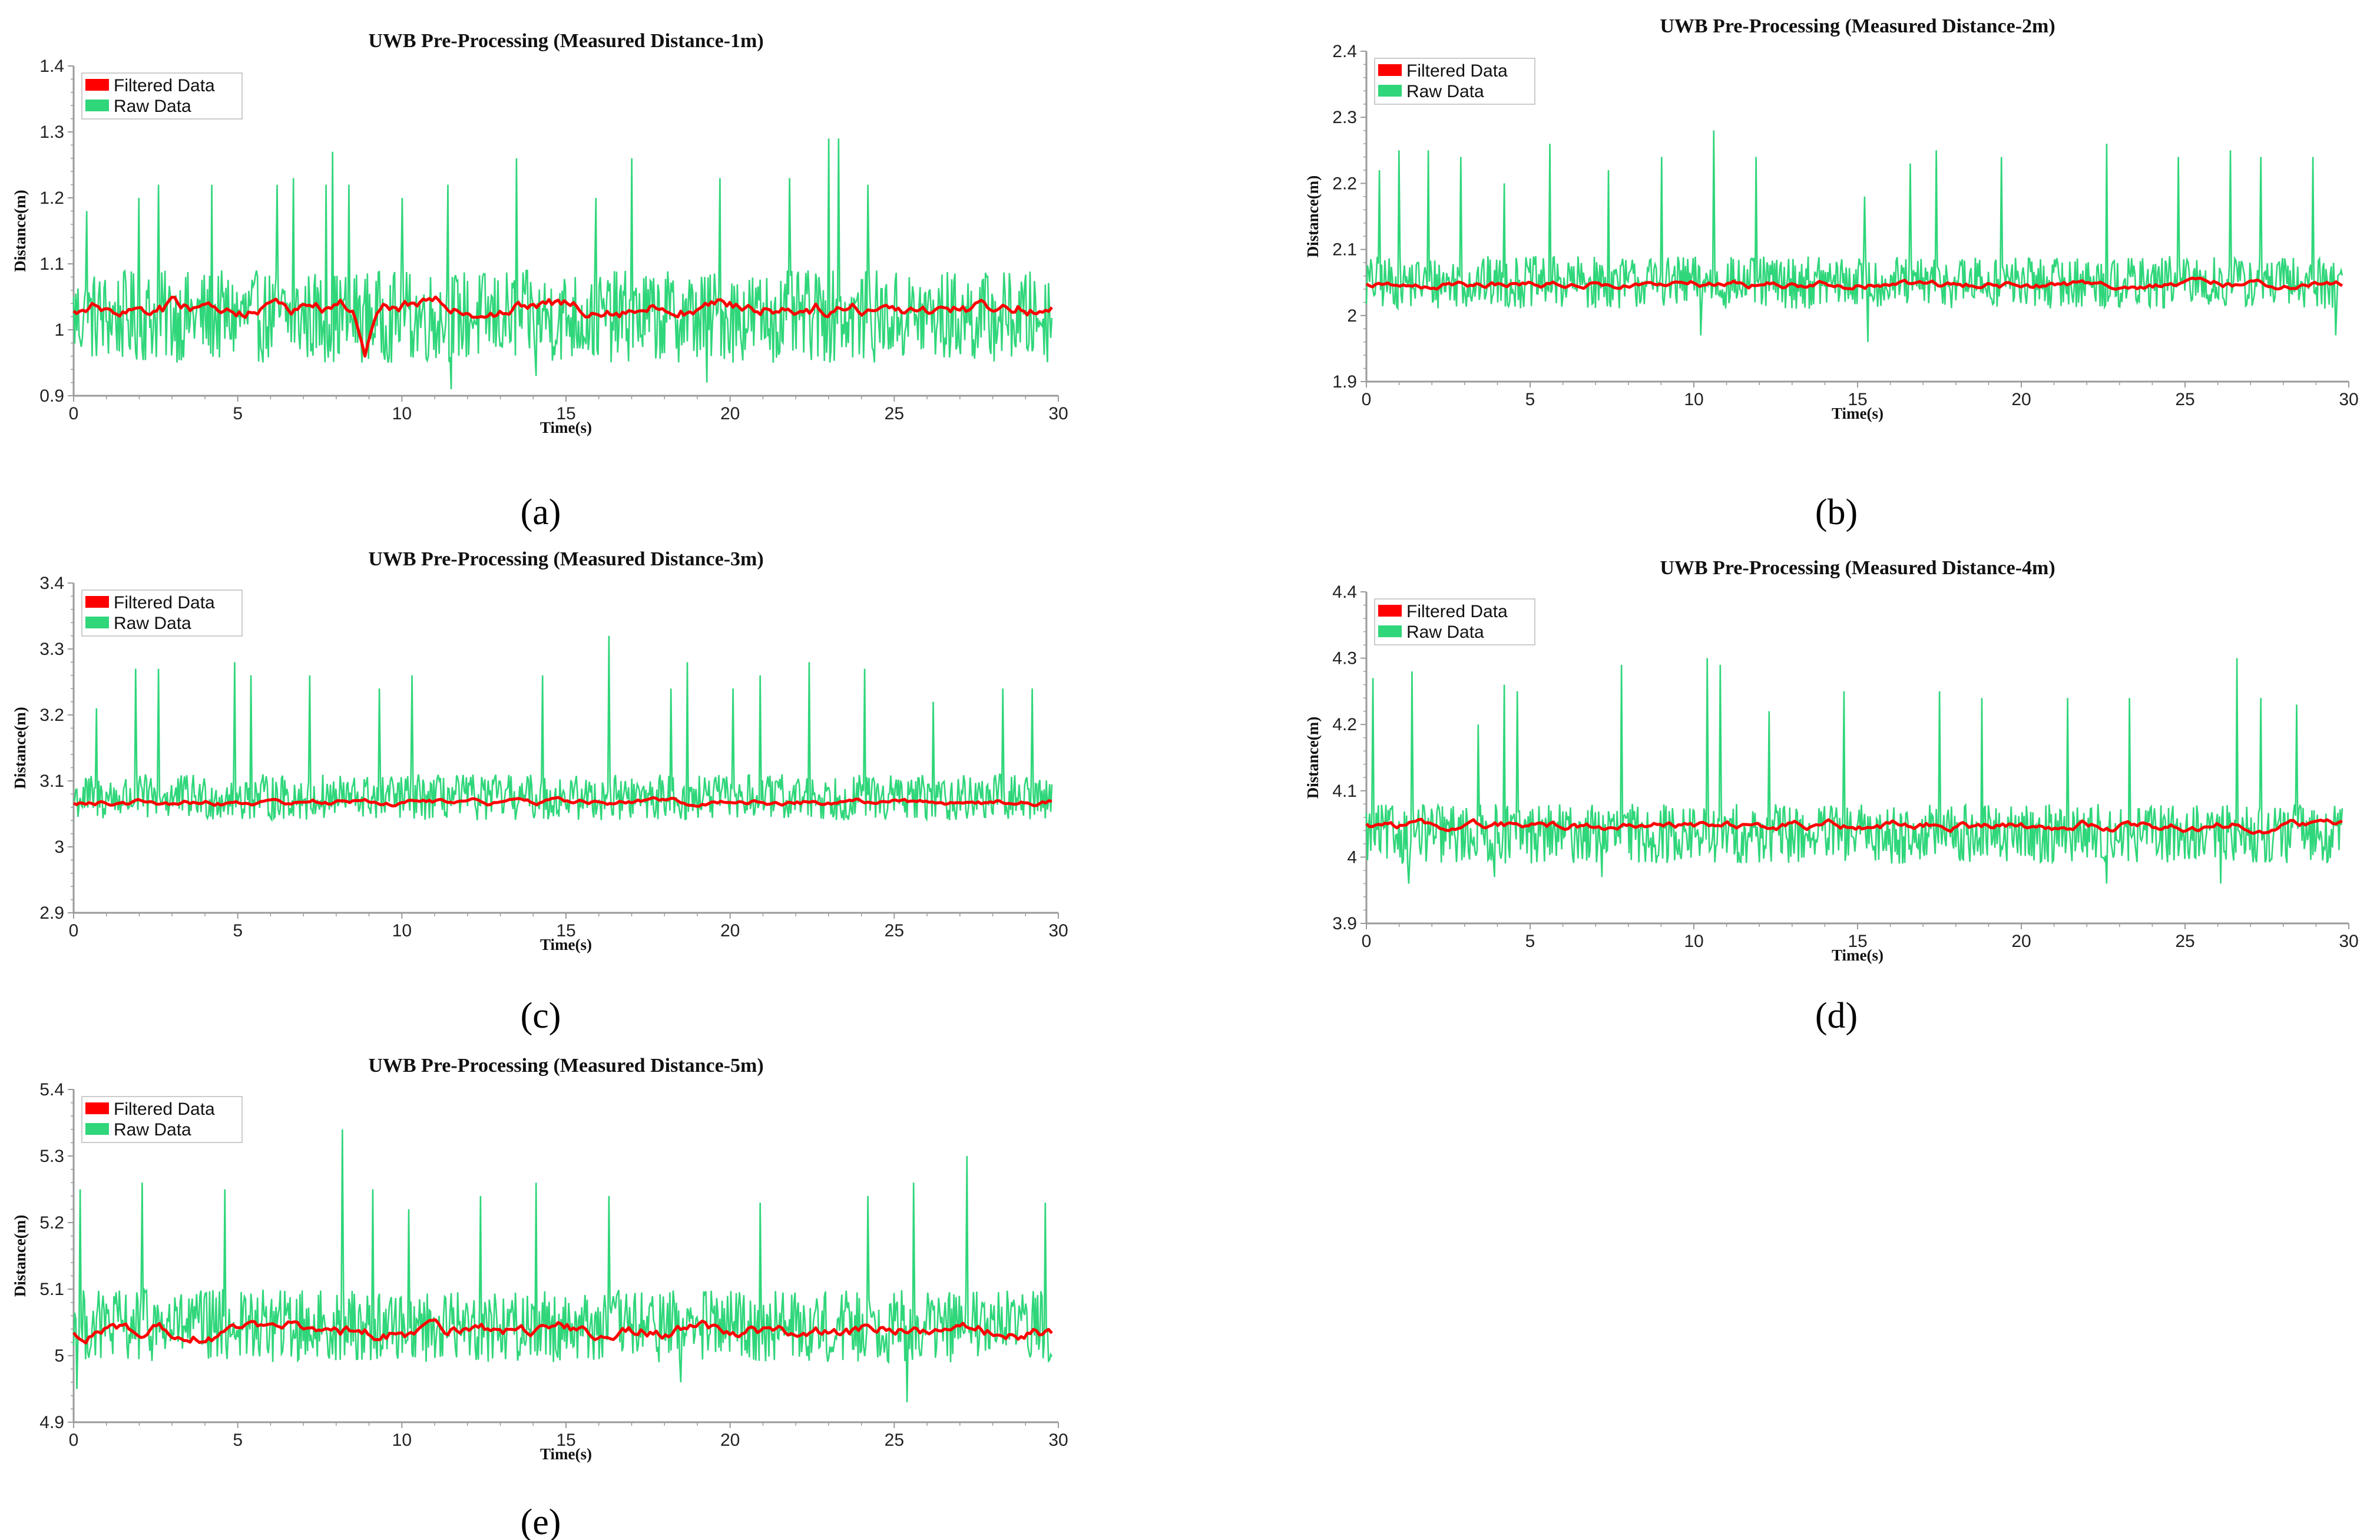 Image resolution: width=2380 pixels, height=1540 pixels. Describe the element at coordinates (1344, 183) in the screenshot. I see `y-tick-label: 2.2` at that location.